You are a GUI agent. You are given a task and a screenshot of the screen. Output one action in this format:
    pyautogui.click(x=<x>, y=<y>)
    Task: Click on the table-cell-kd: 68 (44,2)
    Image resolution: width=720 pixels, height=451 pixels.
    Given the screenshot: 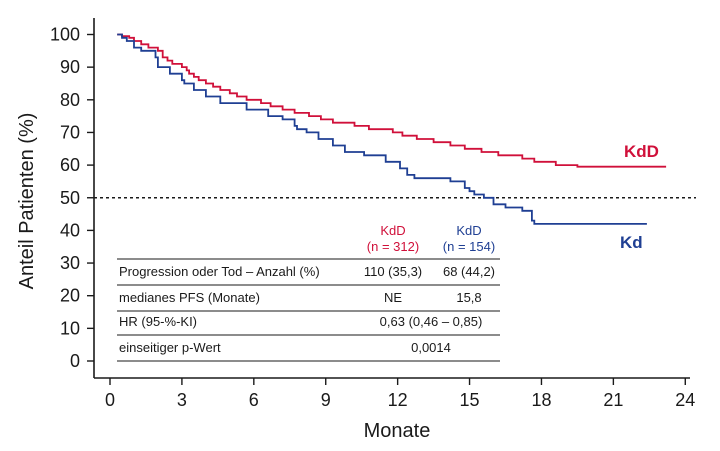 What is the action you would take?
    pyautogui.click(x=469, y=271)
    